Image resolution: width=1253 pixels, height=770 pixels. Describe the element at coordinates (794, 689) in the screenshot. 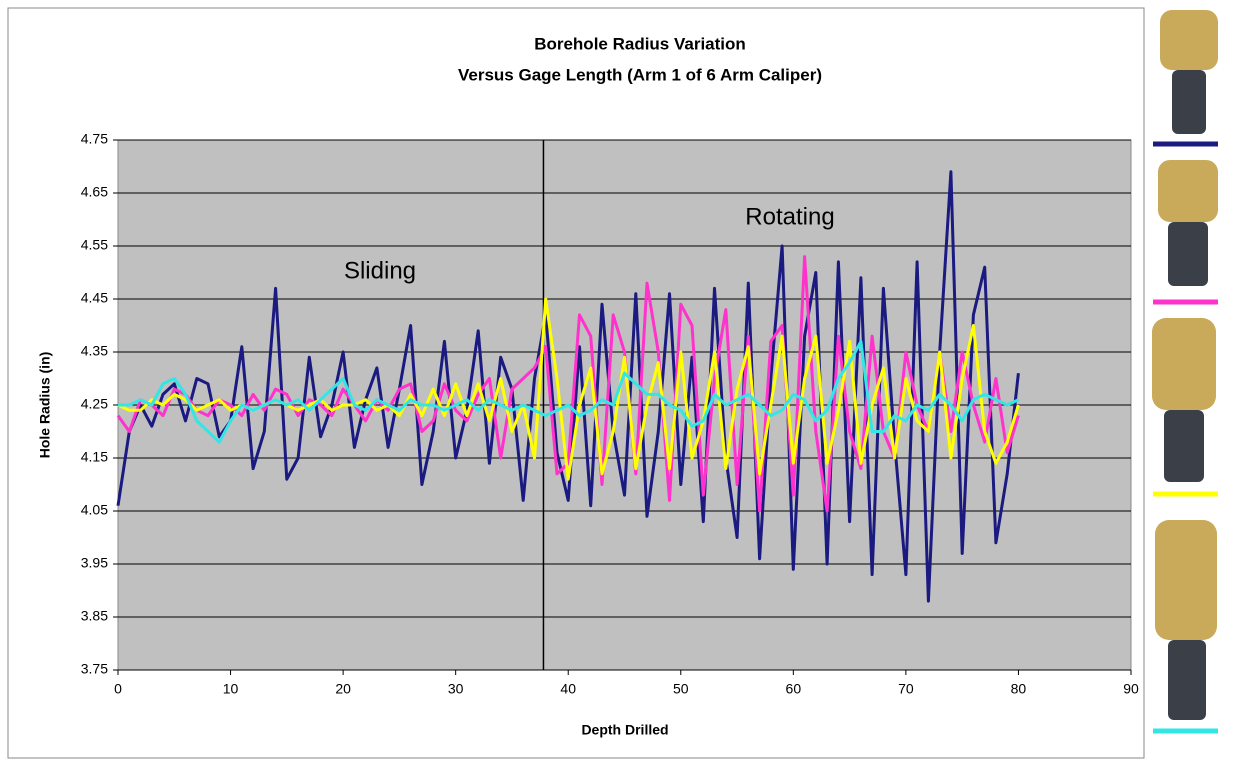

I see `x-tick-label: 60` at that location.